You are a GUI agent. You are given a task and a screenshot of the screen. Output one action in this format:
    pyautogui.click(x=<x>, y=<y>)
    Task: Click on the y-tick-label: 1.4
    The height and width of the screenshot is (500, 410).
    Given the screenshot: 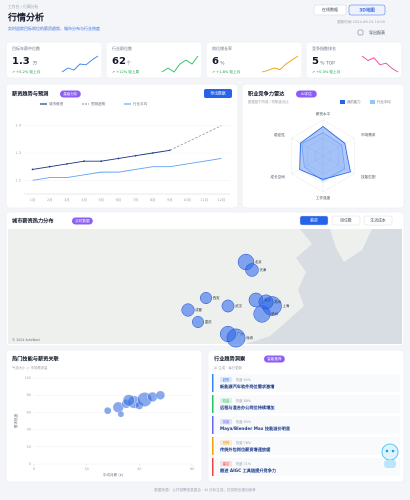 What is the action you would take?
    pyautogui.click(x=18, y=126)
    